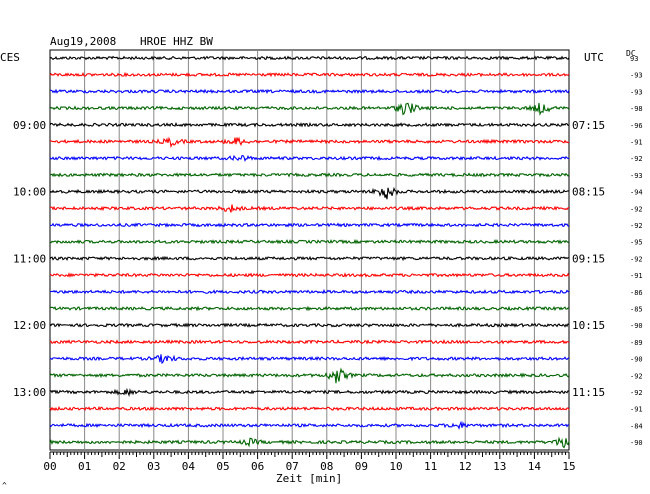 The height and width of the screenshot is (494, 650). I want to click on x-tick-label: 08, so click(326, 466).